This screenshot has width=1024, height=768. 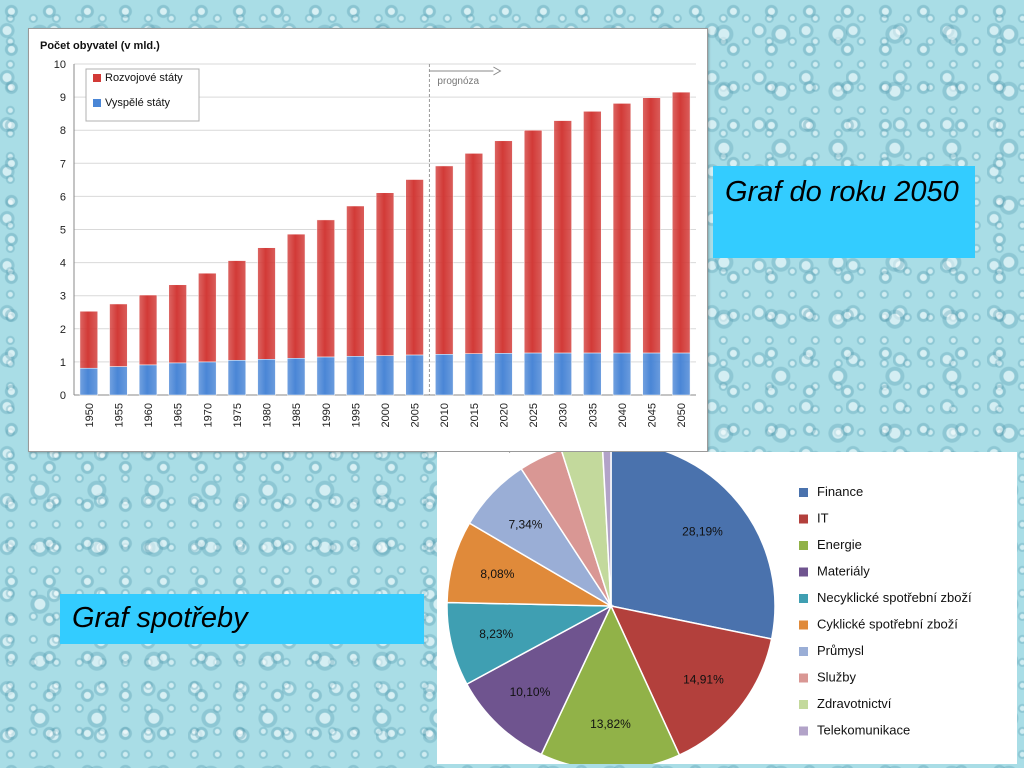 I want to click on x-tick-label: 1955, so click(x=119, y=415).